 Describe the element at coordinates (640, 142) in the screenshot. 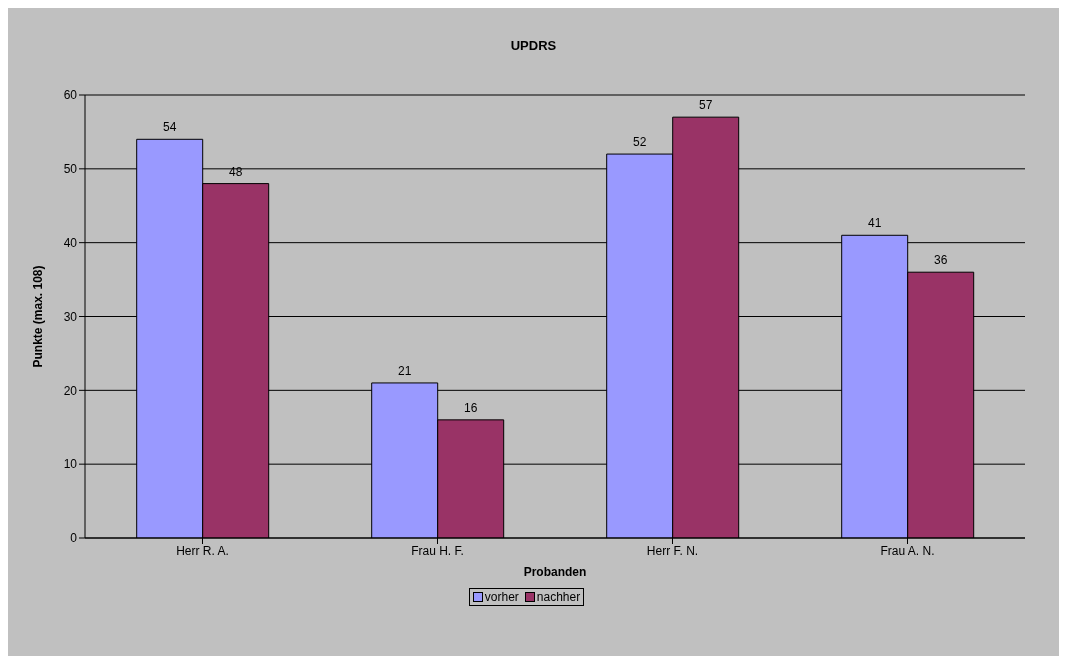

I see `data-label: 52` at that location.